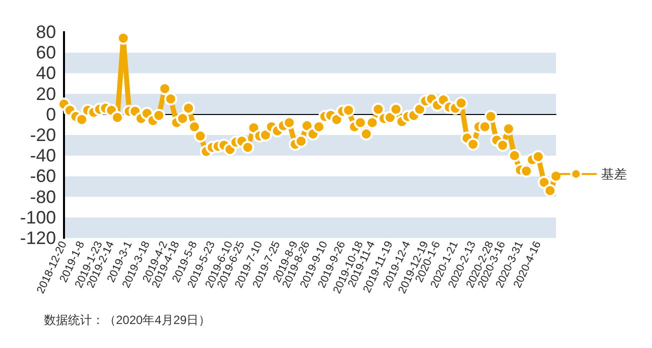 The height and width of the screenshot is (348, 652). I want to click on y-tick-label: 40, so click(46, 73).